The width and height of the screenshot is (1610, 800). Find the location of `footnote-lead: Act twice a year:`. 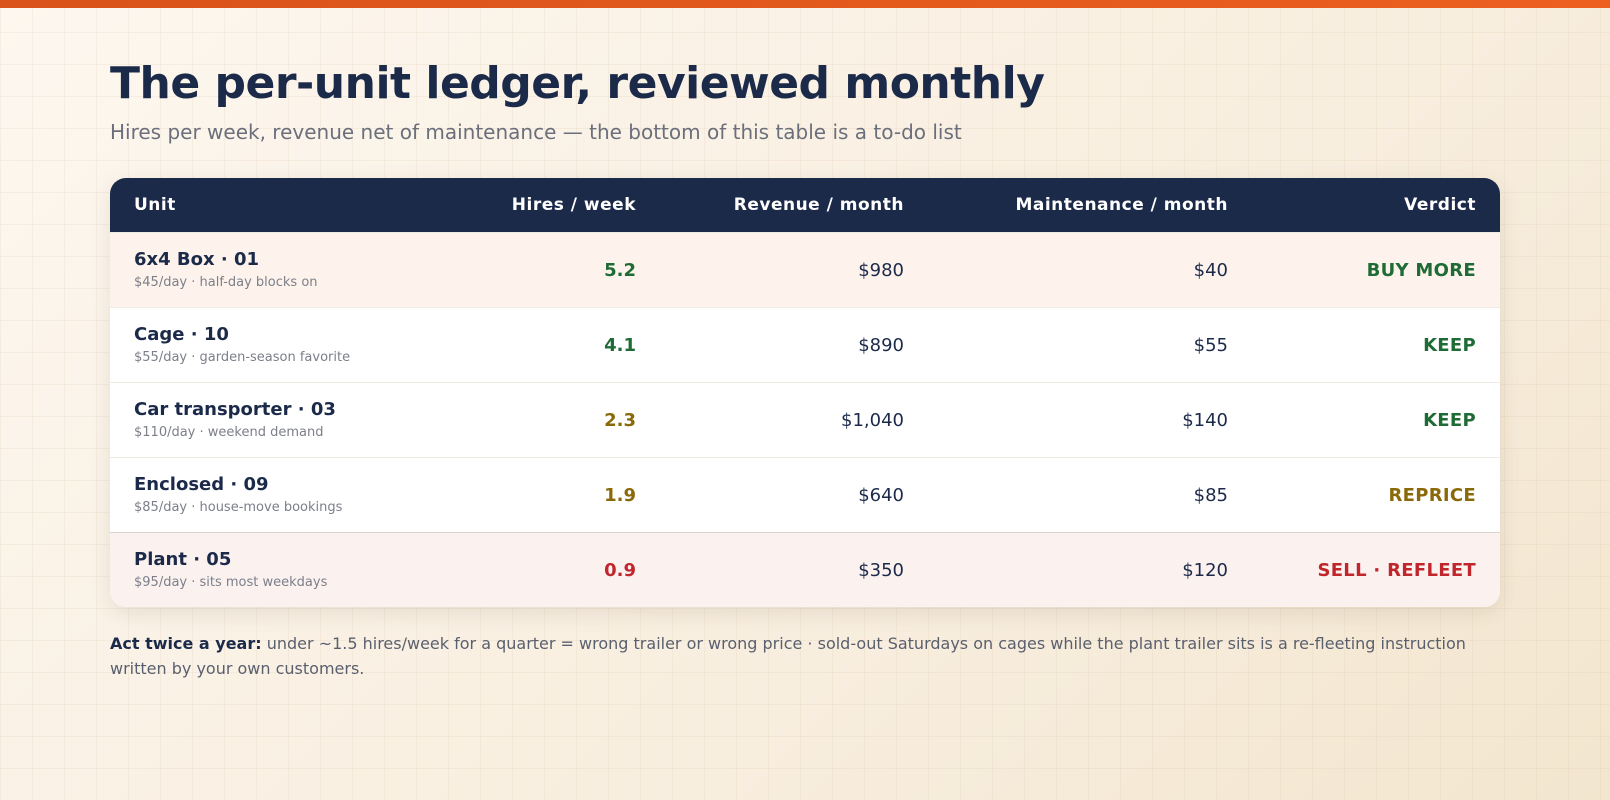

footnote-lead: Act twice a year: is located at coordinates (186, 643).